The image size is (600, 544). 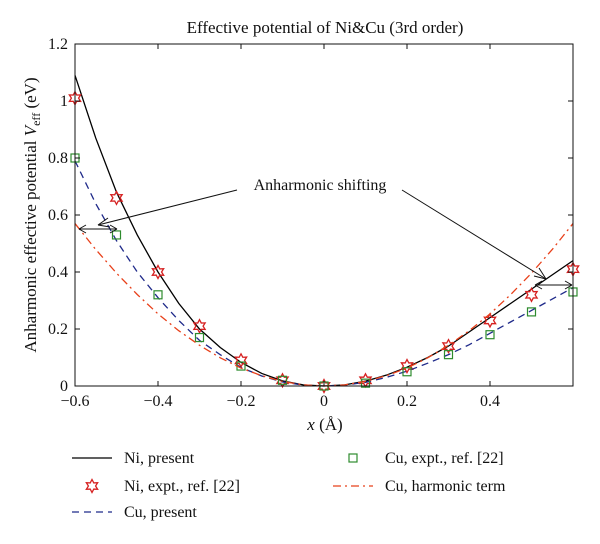 I want to click on x-tick-label: −0.6, so click(x=74, y=401).